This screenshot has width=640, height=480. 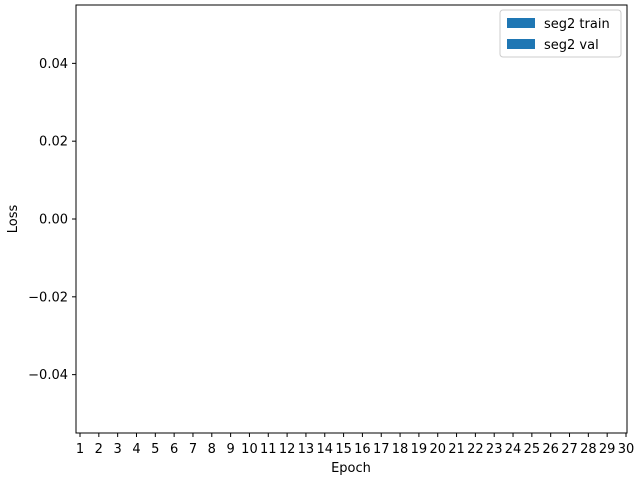 What do you see at coordinates (268, 449) in the screenshot?
I see `x-tick-label: 11` at bounding box center [268, 449].